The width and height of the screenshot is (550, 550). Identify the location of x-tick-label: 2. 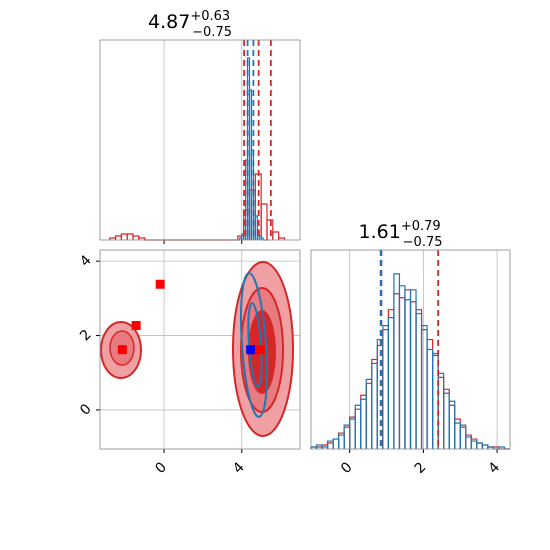
(421, 468).